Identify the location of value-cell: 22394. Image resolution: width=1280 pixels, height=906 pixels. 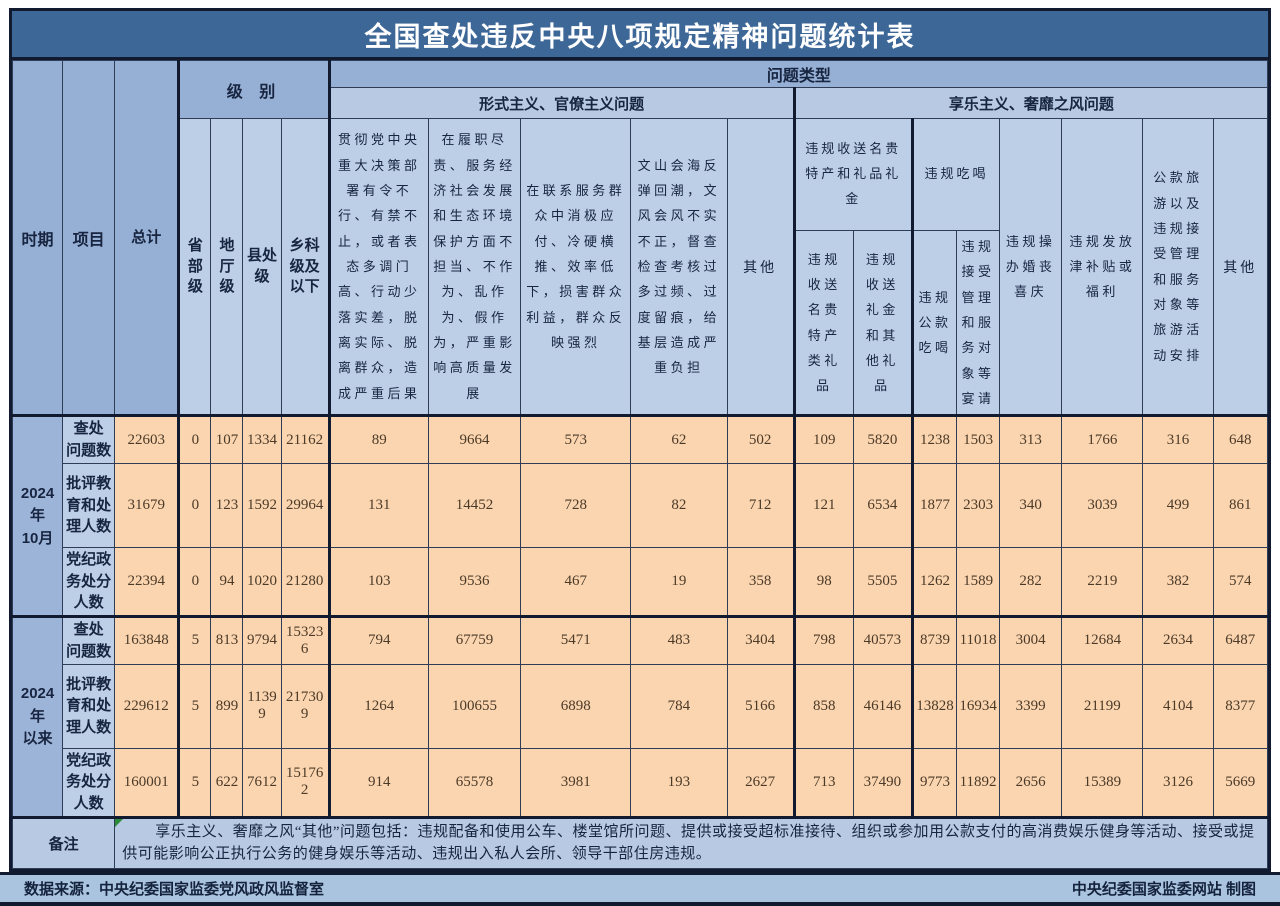
(147, 582).